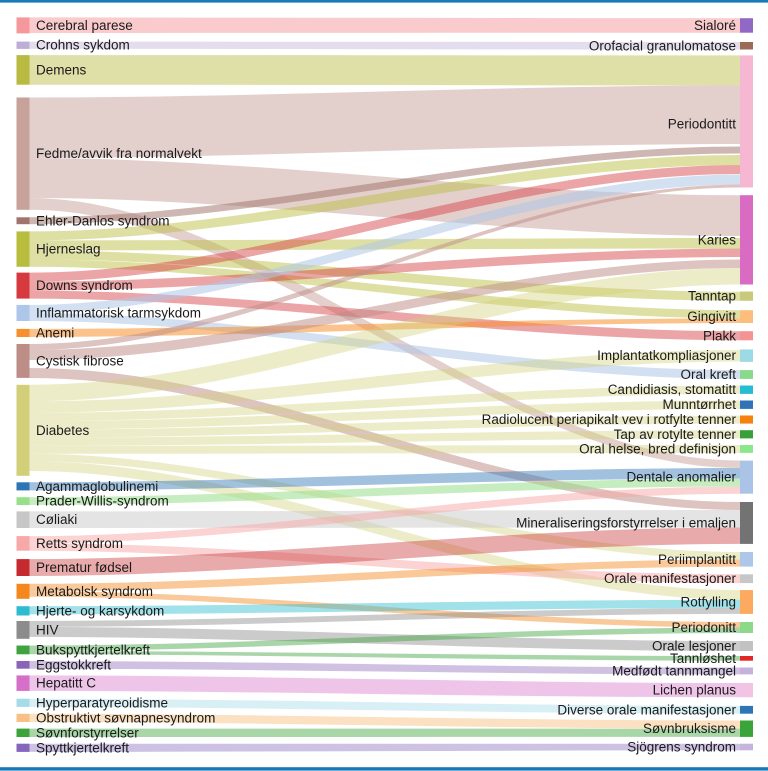  I want to click on svg-text: Rotfylling, so click(708, 602).